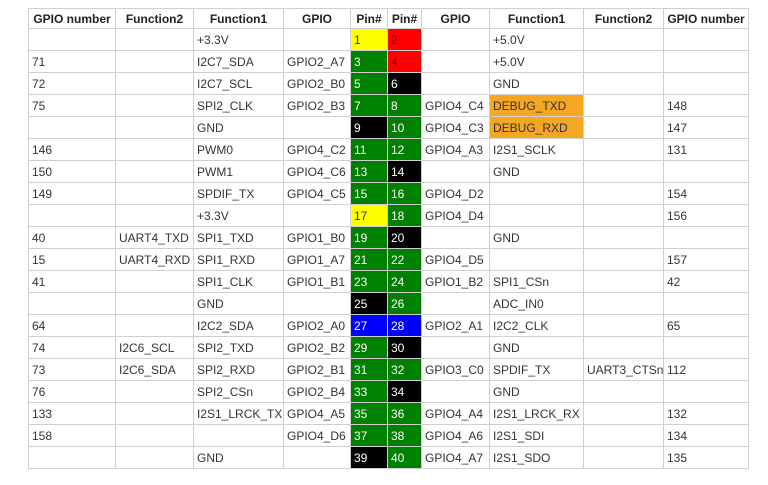 The width and height of the screenshot is (768, 485). Describe the element at coordinates (238, 347) in the screenshot. I see `table-cell: SPI2_TXD` at that location.